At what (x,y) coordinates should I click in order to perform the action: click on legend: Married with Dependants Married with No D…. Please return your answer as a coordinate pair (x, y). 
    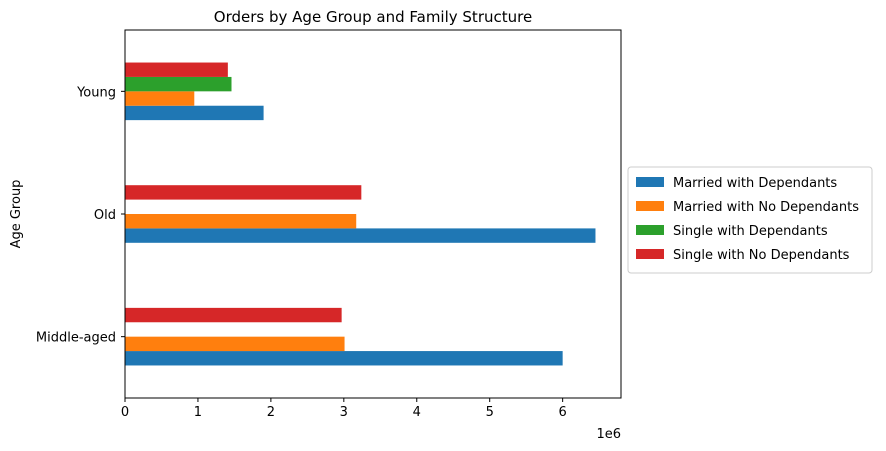
    Looking at the image, I should click on (750, 220).